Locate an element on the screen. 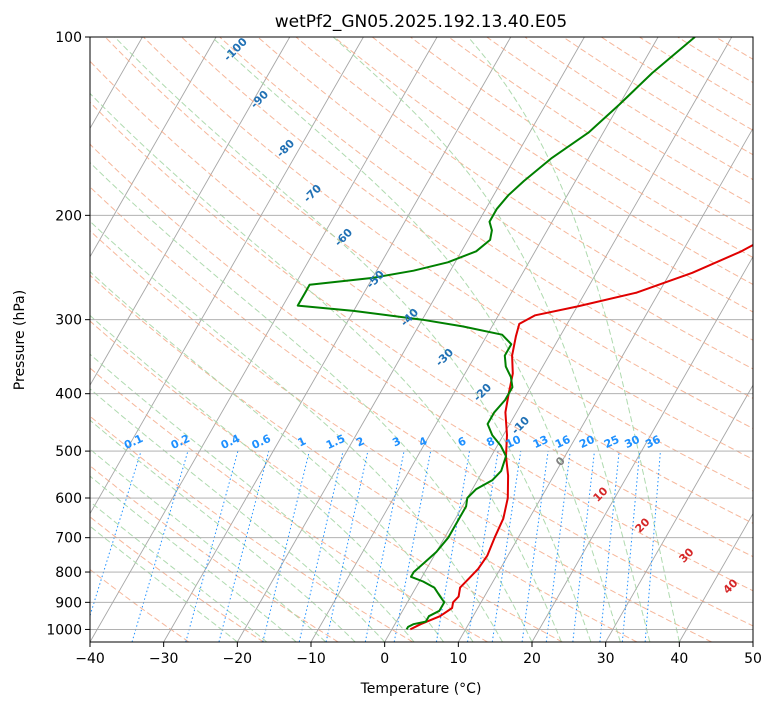 This screenshot has width=775, height=708. y-tick-label: 100 is located at coordinates (68, 38).